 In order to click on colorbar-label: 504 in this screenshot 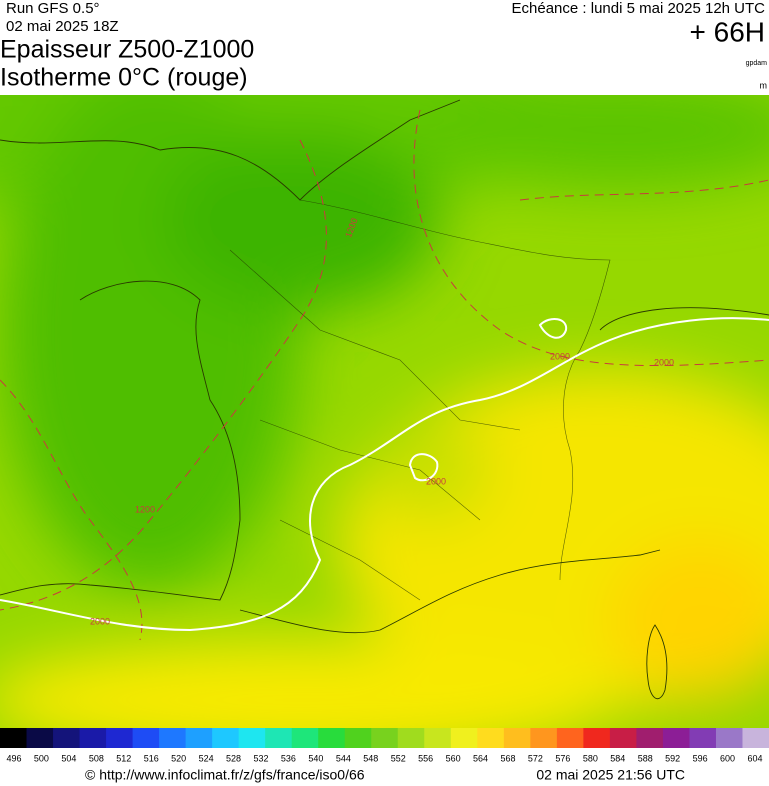, I will do `click(68, 758)`.